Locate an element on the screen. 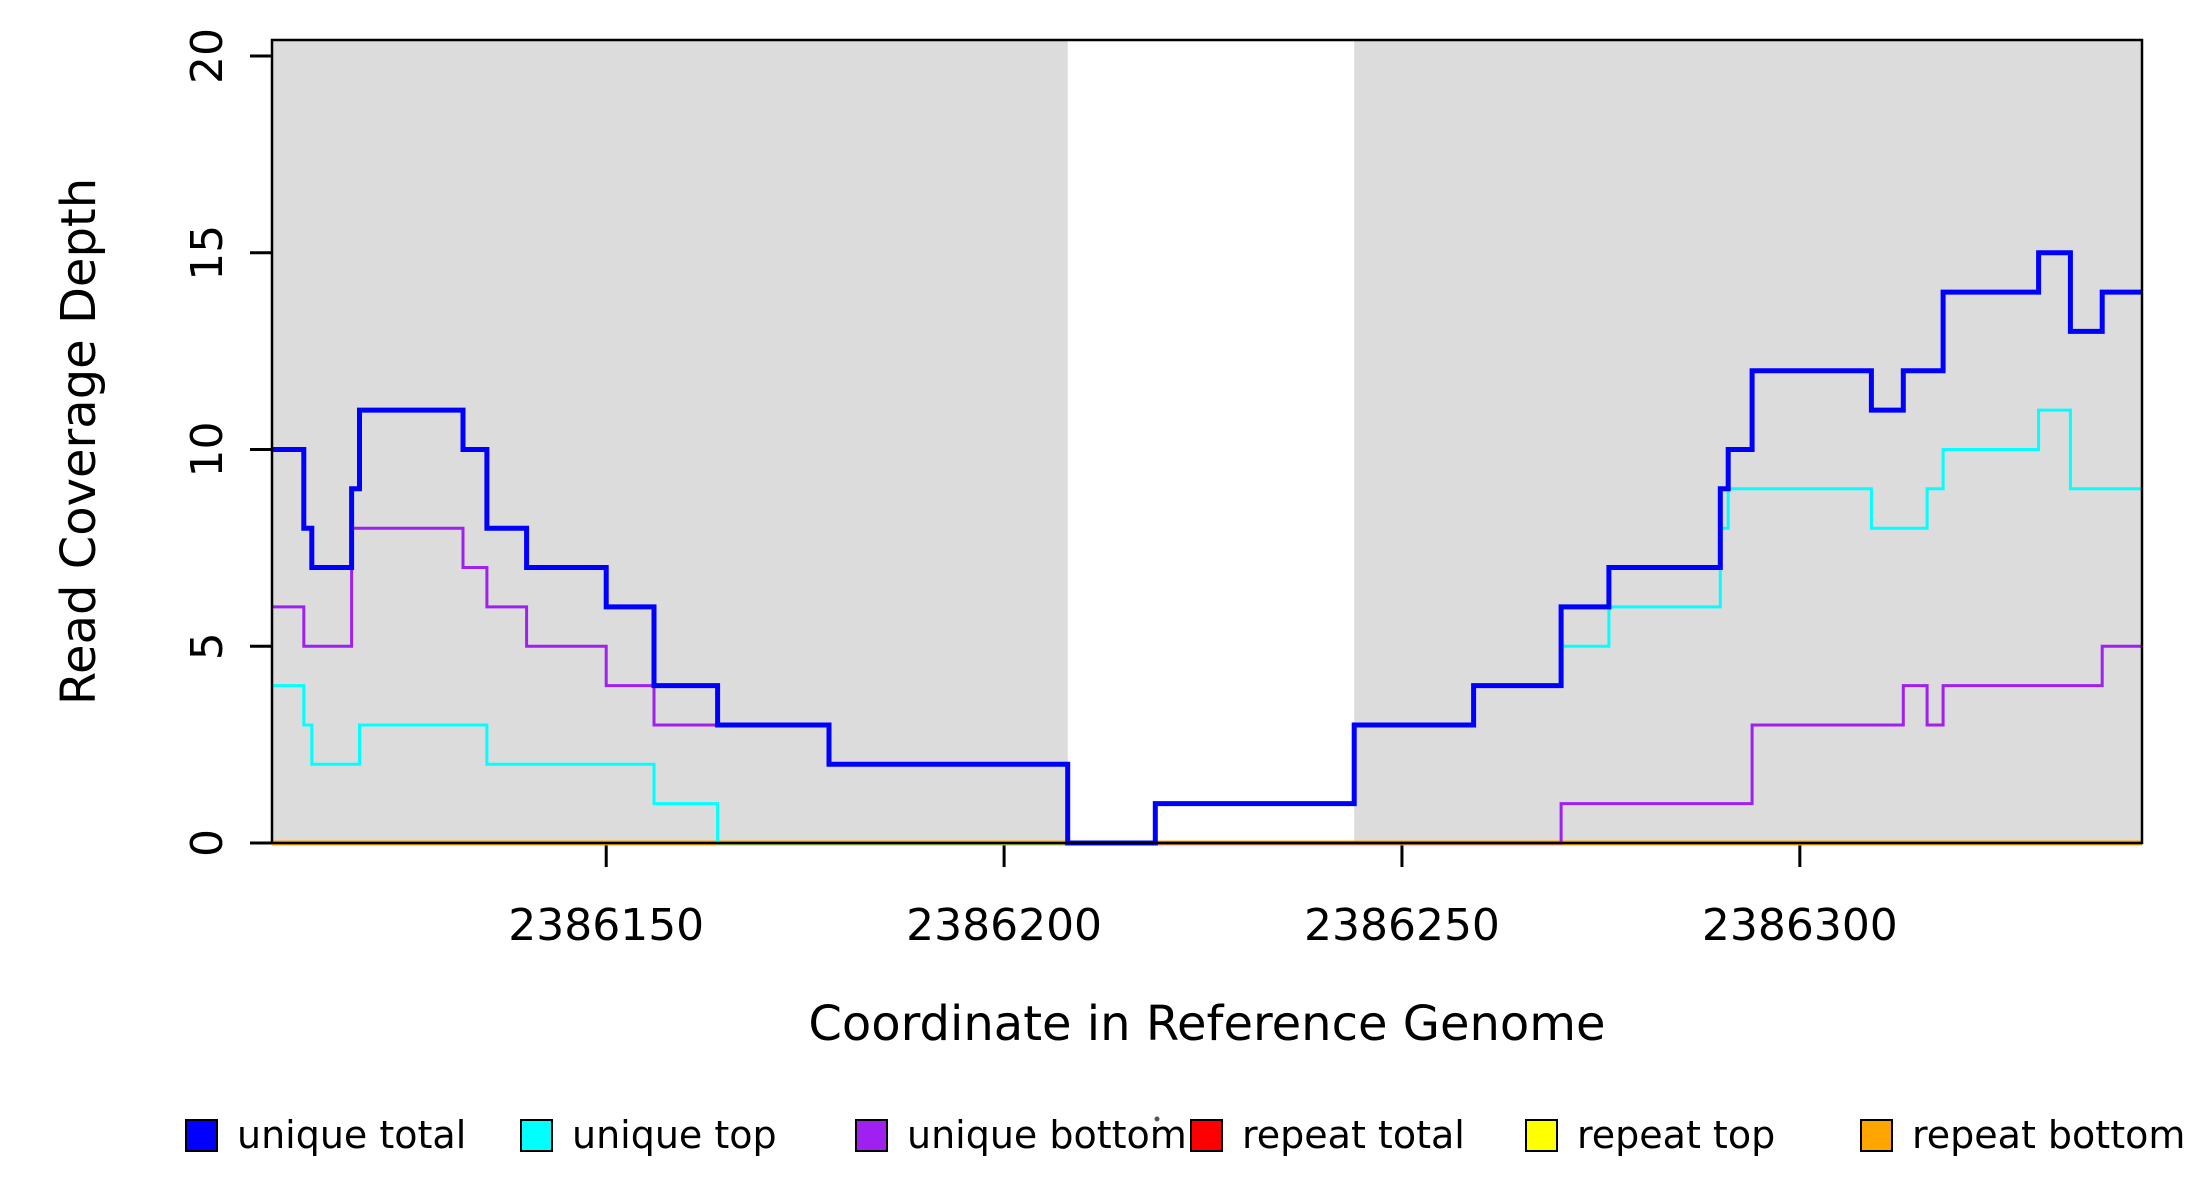 This screenshot has width=2200, height=1204. legend-item-repeat-bottom: repeat bottom is located at coordinates (2022, 1135).